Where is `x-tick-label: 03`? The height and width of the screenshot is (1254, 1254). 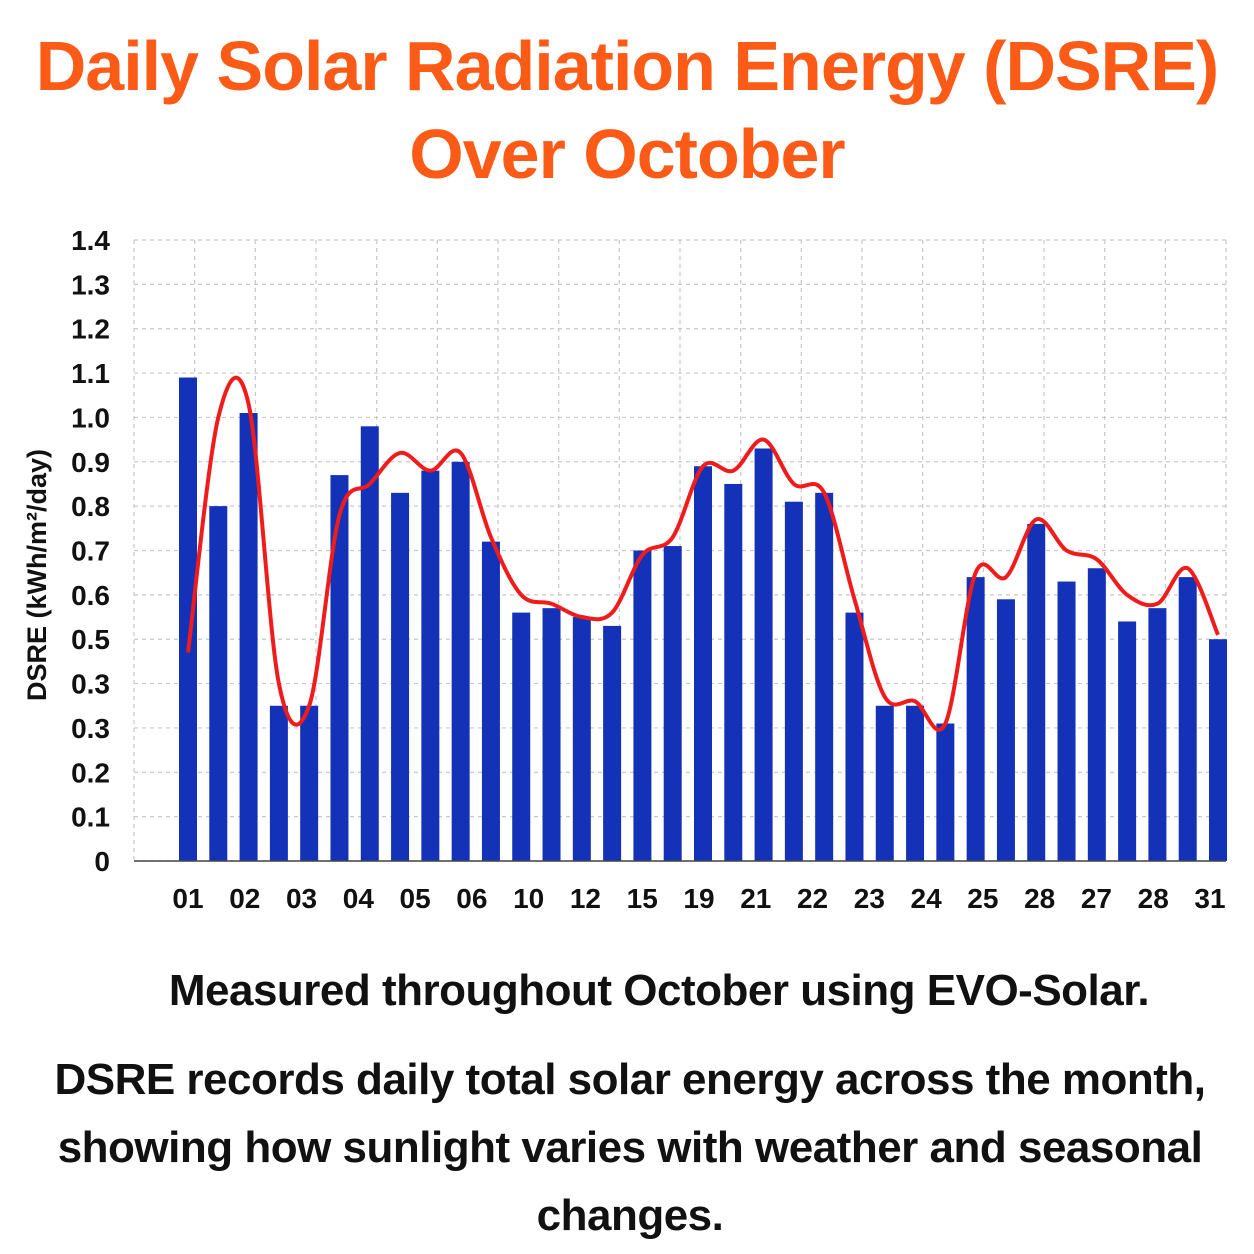
x-tick-label: 03 is located at coordinates (301, 898).